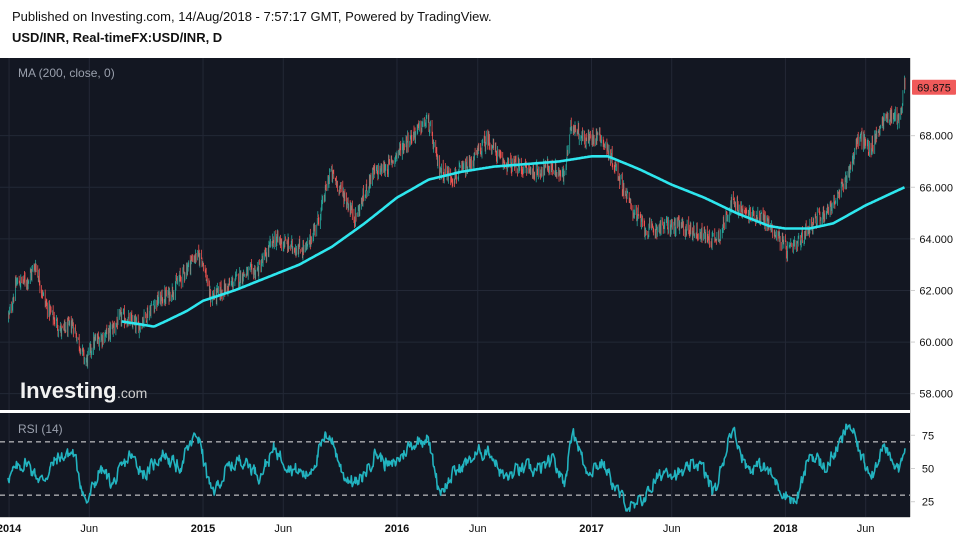 The height and width of the screenshot is (540, 960). Describe the element at coordinates (591, 529) in the screenshot. I see `time-tick-label: 2017` at that location.